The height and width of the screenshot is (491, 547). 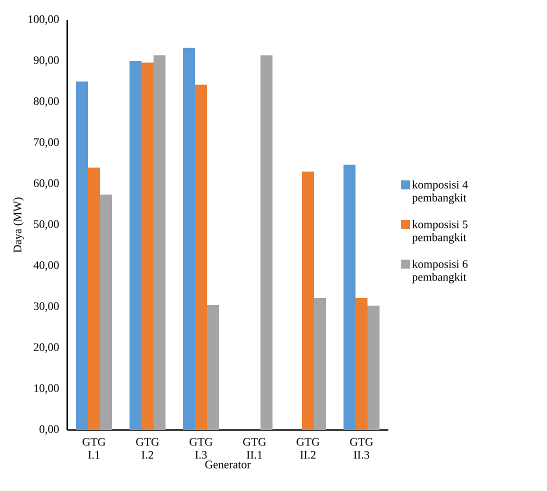 What do you see at coordinates (94, 448) in the screenshot?
I see `x-tick-label: GTG I.1` at bounding box center [94, 448].